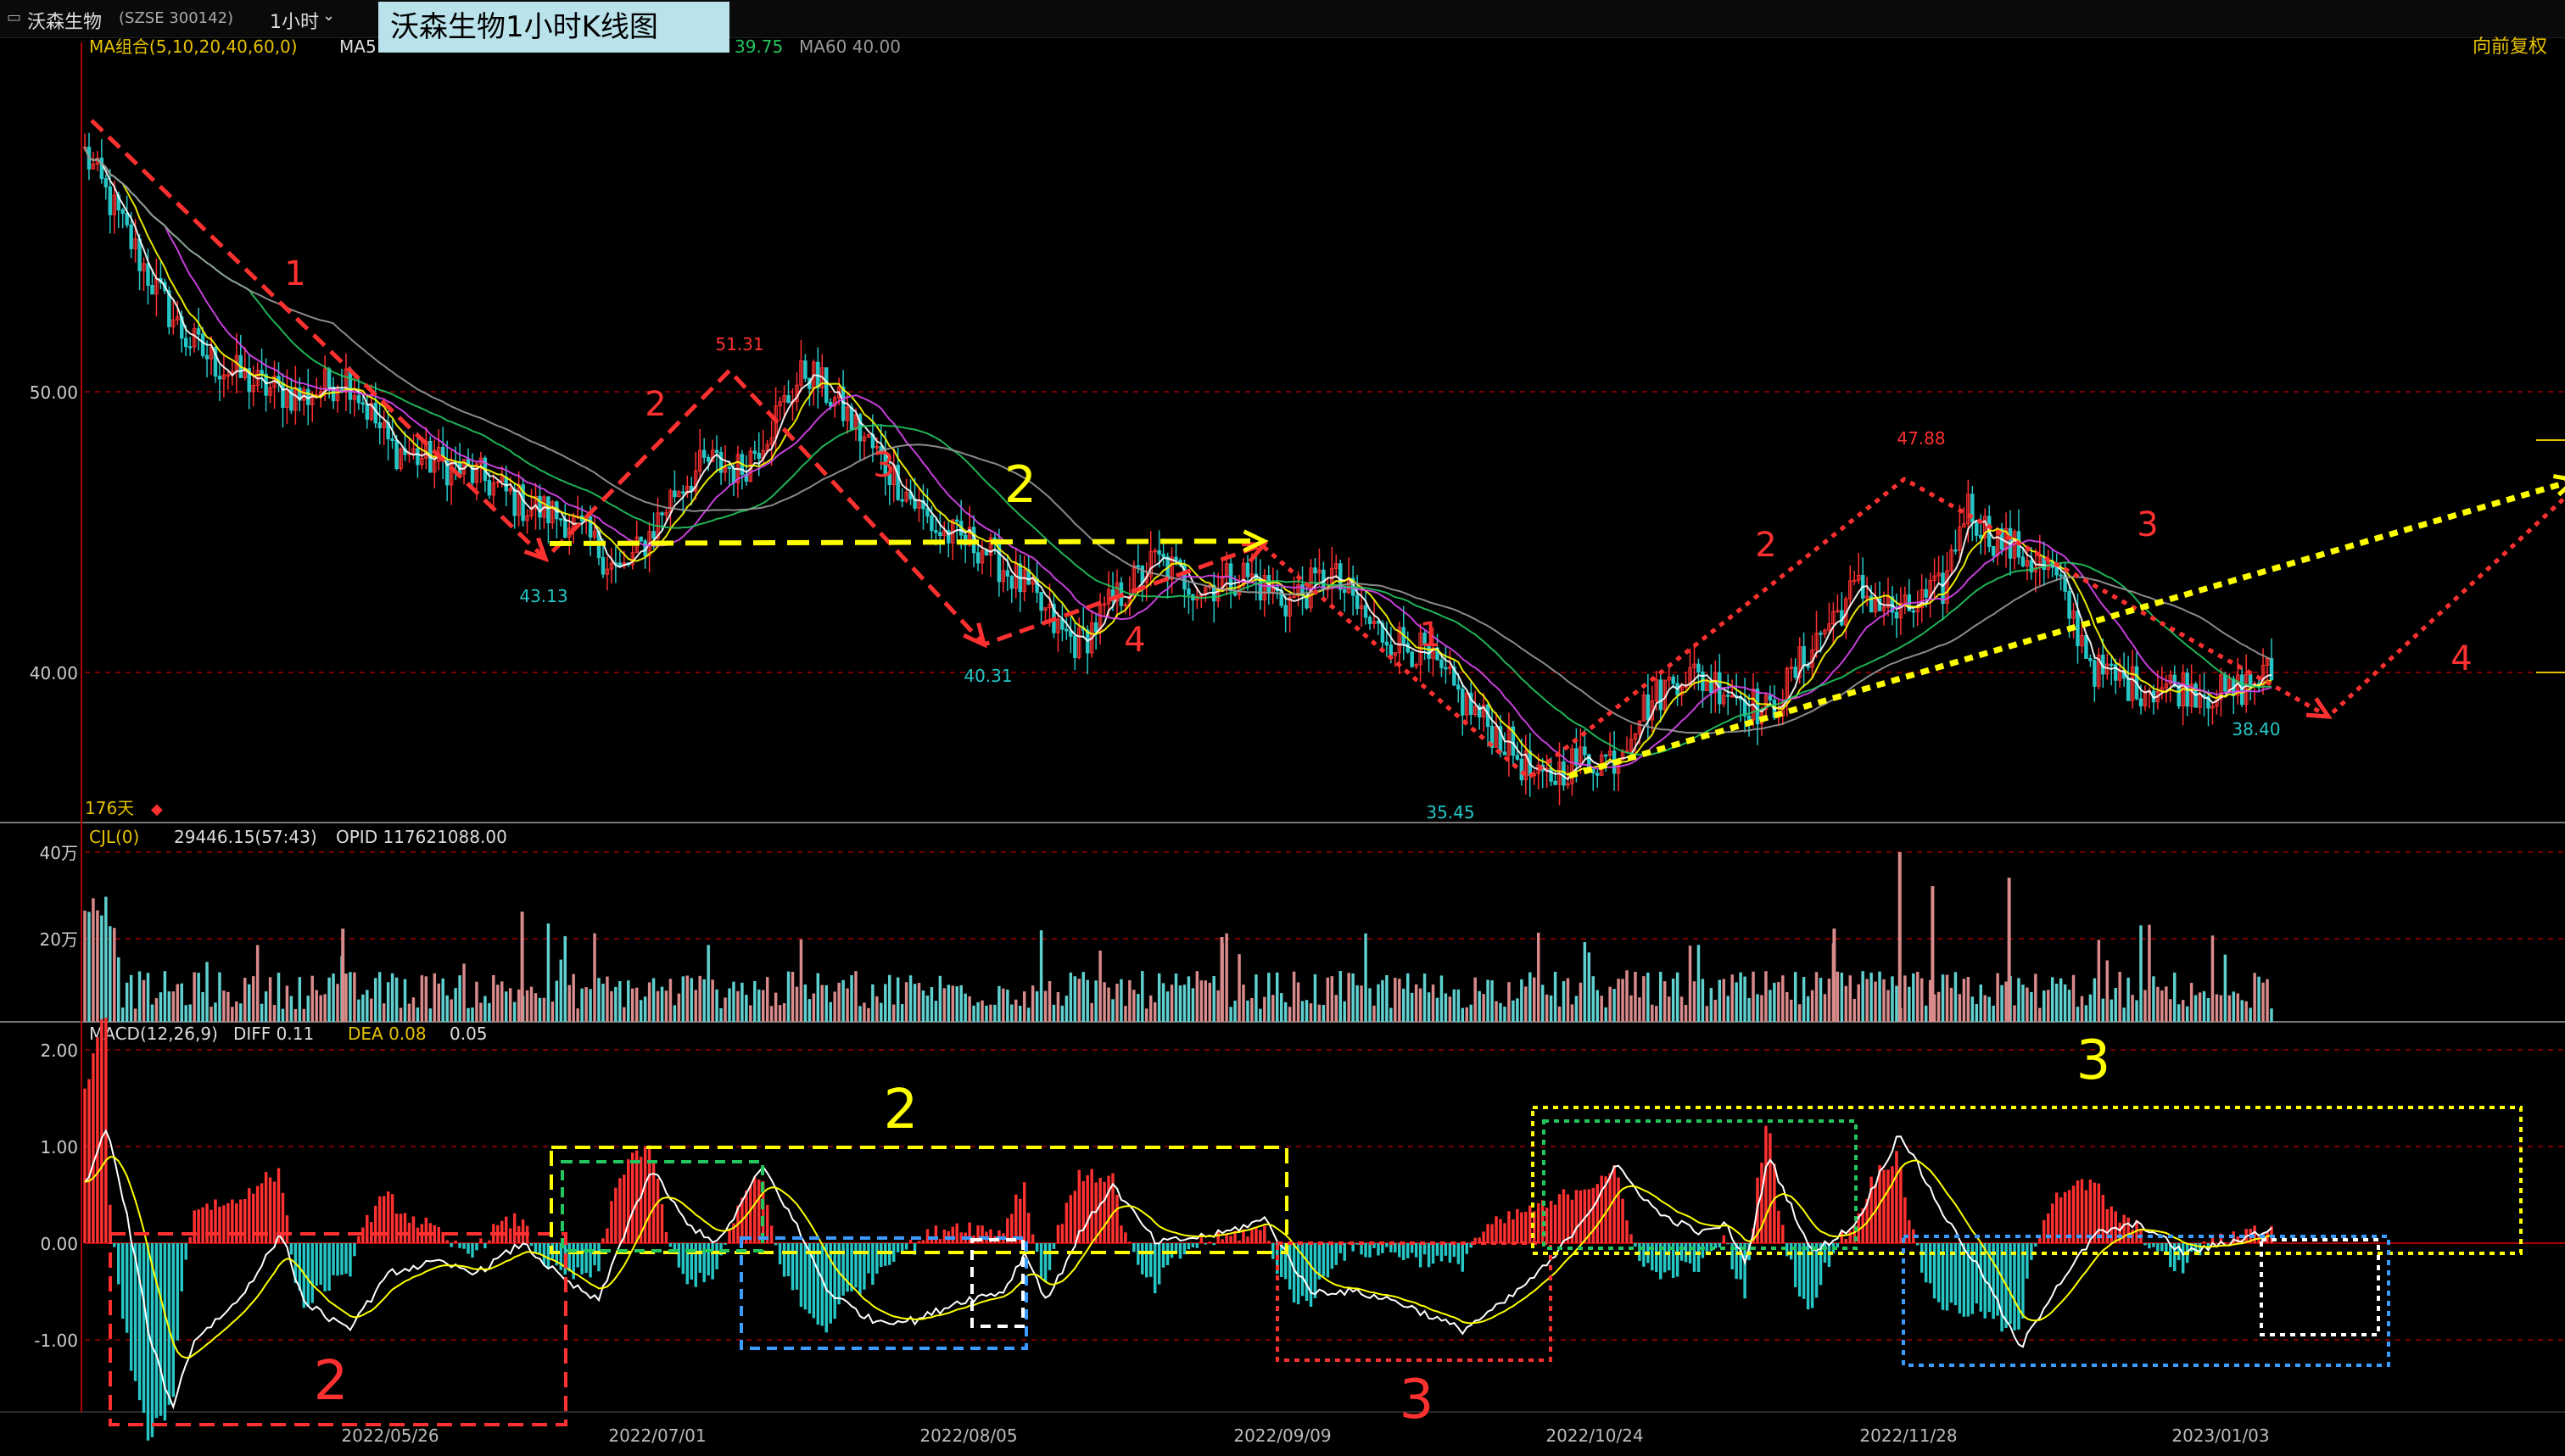 The width and height of the screenshot is (2565, 1456). What do you see at coordinates (2320, 1287) in the screenshot?
I see `macd-box-white-dotted` at bounding box center [2320, 1287].